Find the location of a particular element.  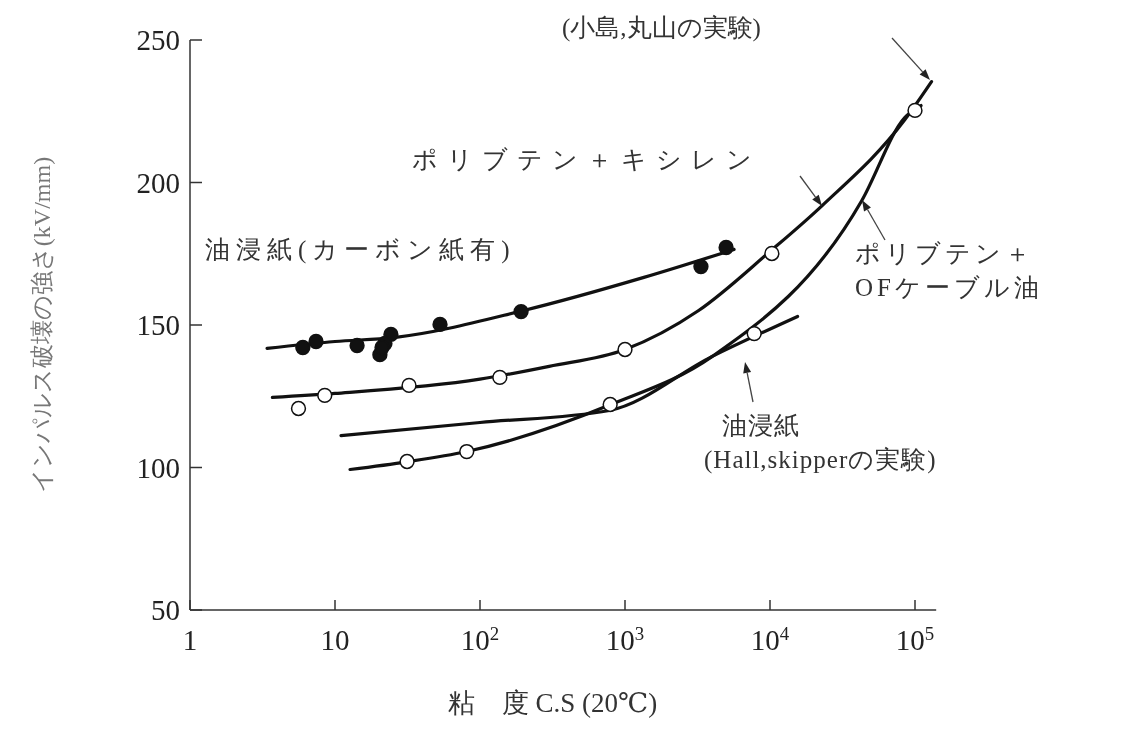

text: ポリブテン＋キシレン is located at coordinates (586, 159).